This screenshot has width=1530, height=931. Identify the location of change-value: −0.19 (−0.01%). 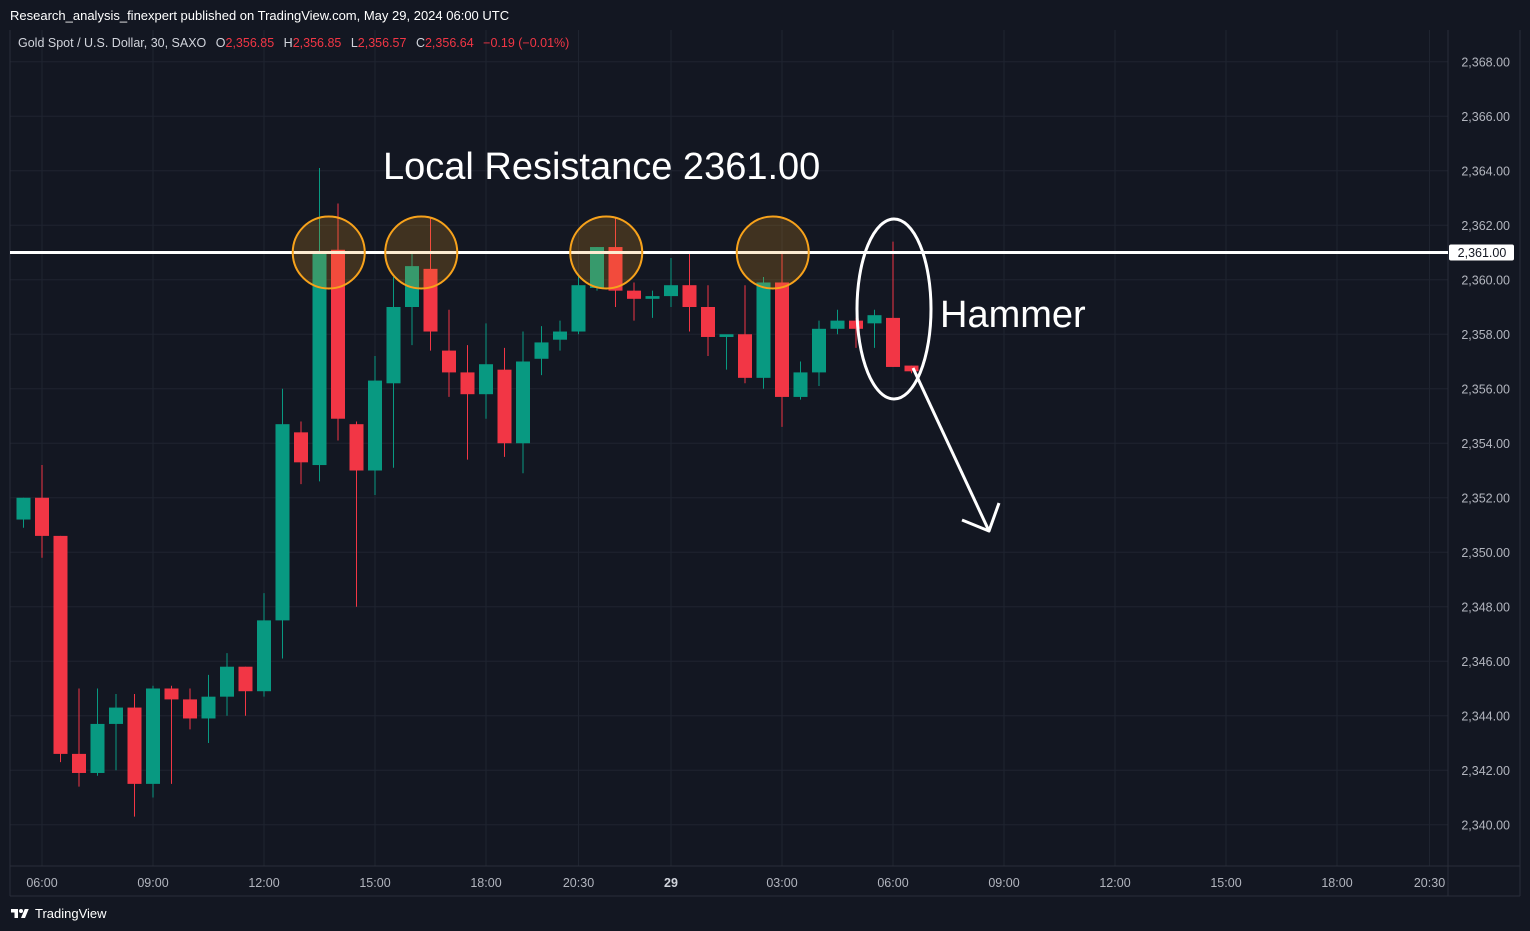
(526, 43).